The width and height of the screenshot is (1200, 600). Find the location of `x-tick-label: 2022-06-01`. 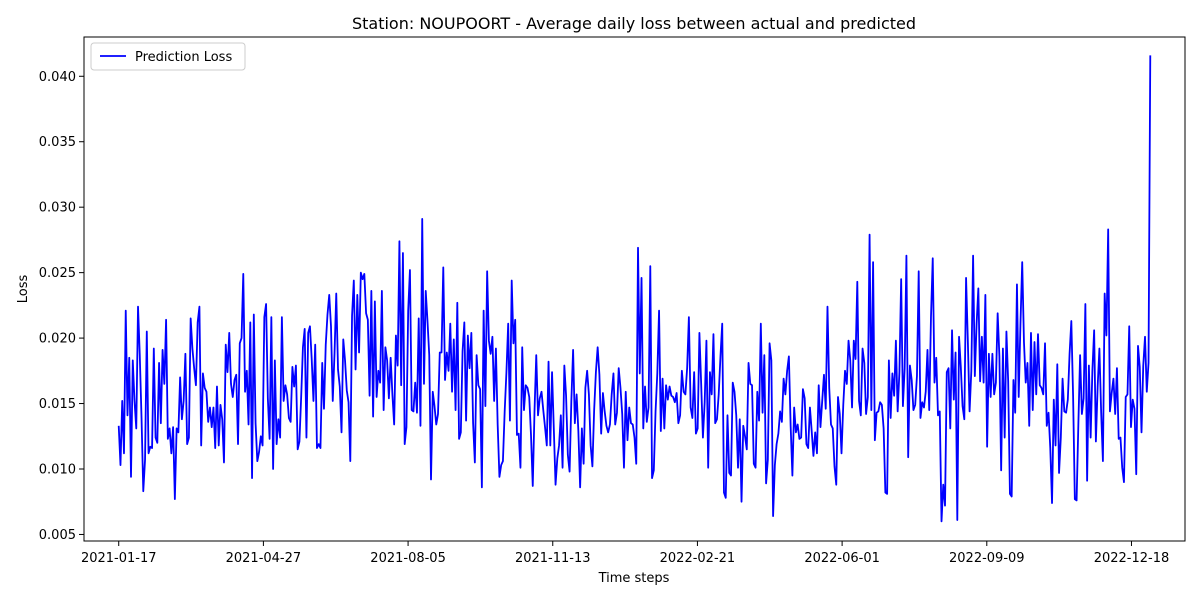

x-tick-label: 2022-06-01 is located at coordinates (842, 558).